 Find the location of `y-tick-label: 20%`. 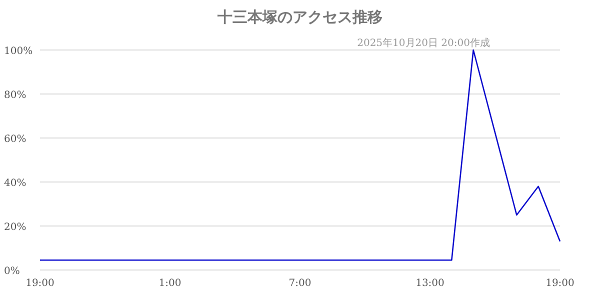

y-tick-label: 20% is located at coordinates (15, 227).